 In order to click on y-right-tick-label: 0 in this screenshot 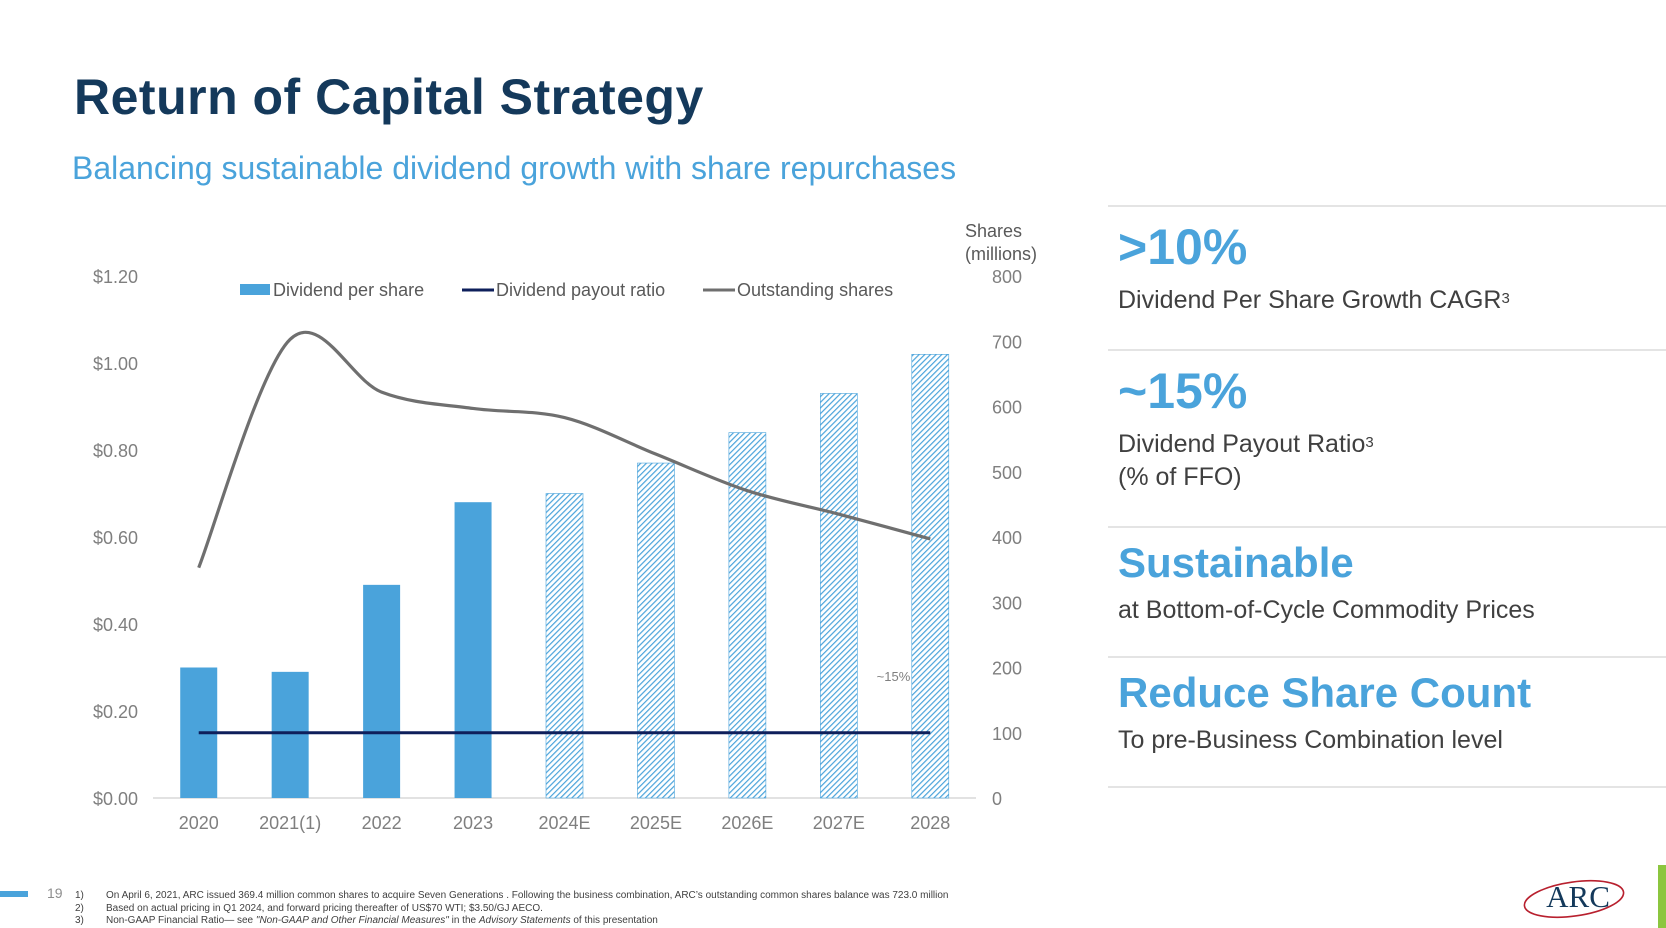, I will do `click(997, 799)`.